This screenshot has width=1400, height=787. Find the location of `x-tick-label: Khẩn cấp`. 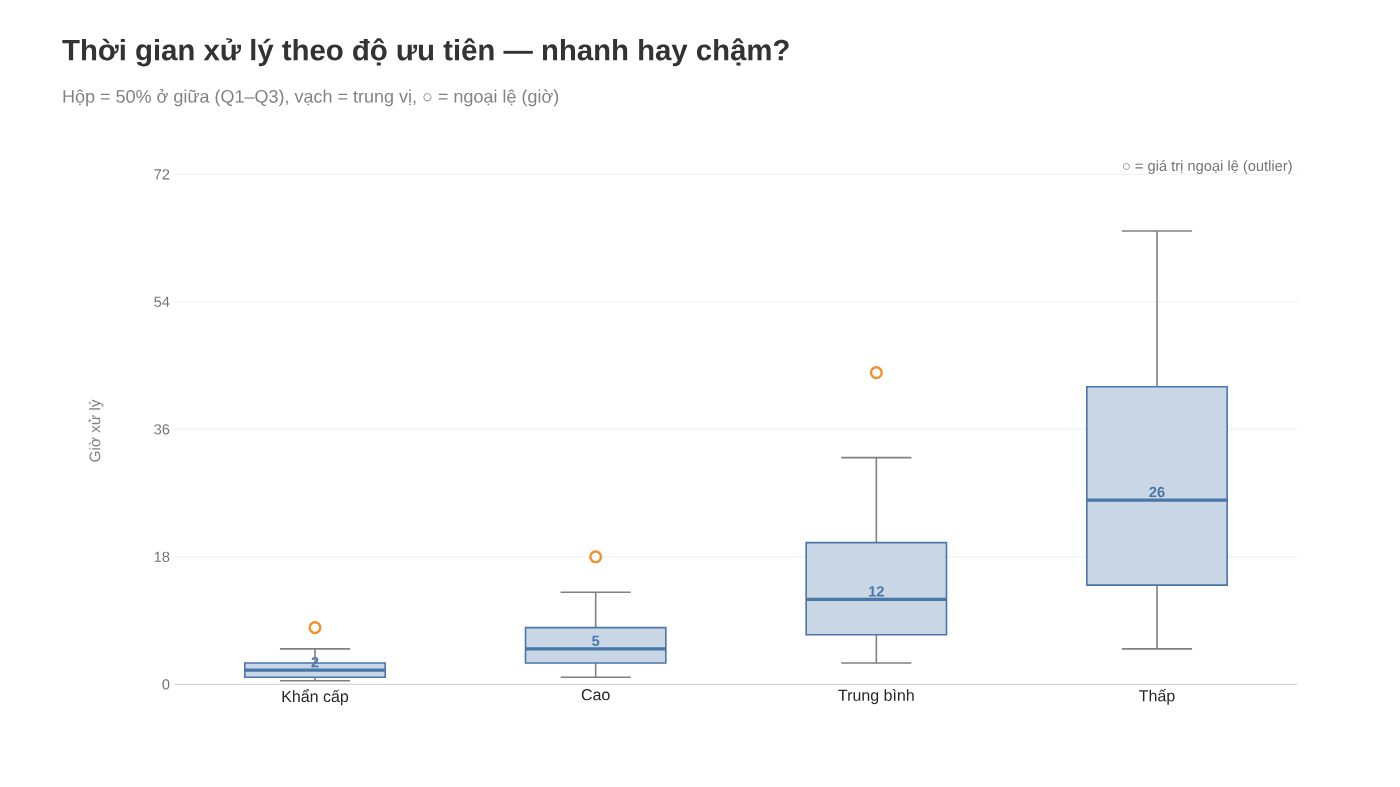

x-tick-label: Khẩn cấp is located at coordinates (315, 697).